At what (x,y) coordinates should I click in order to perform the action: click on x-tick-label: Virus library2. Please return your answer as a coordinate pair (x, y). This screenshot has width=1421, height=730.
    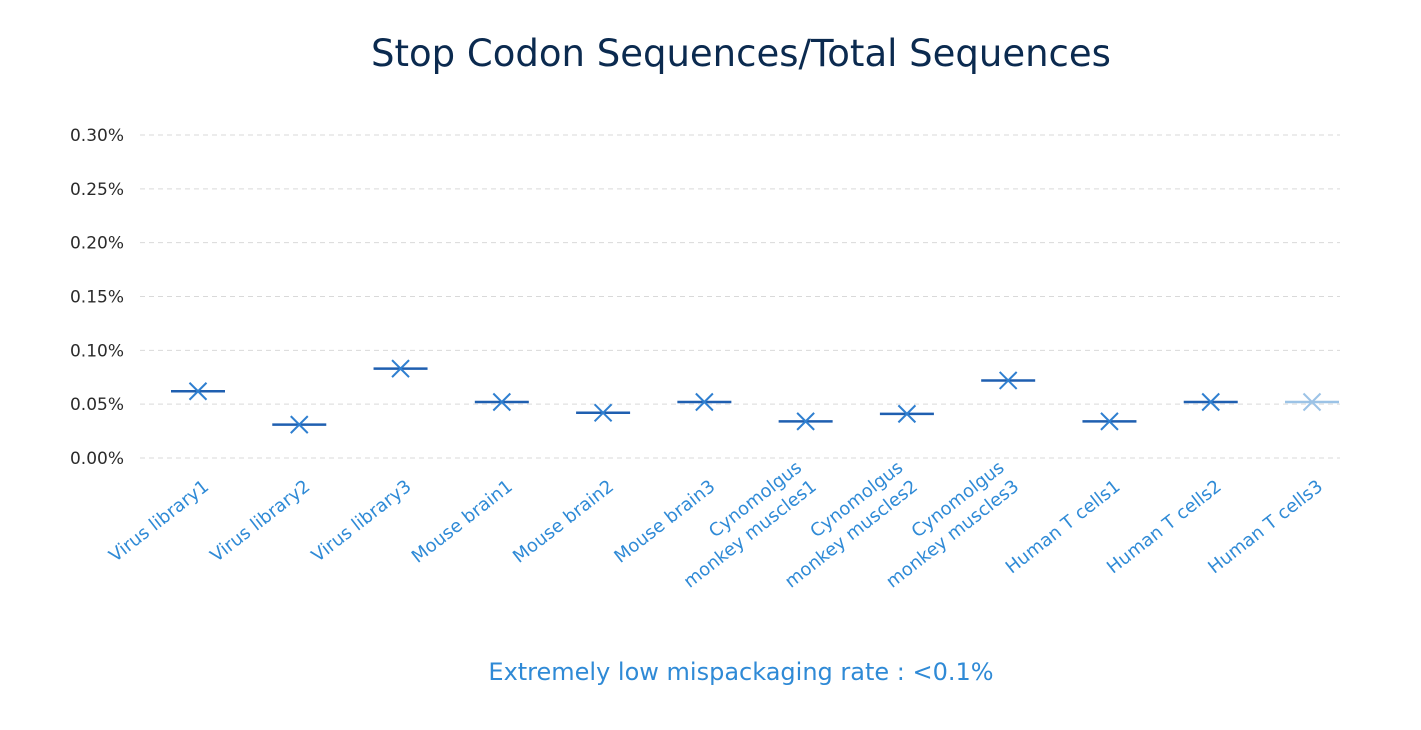
    Looking at the image, I should click on (261, 521).